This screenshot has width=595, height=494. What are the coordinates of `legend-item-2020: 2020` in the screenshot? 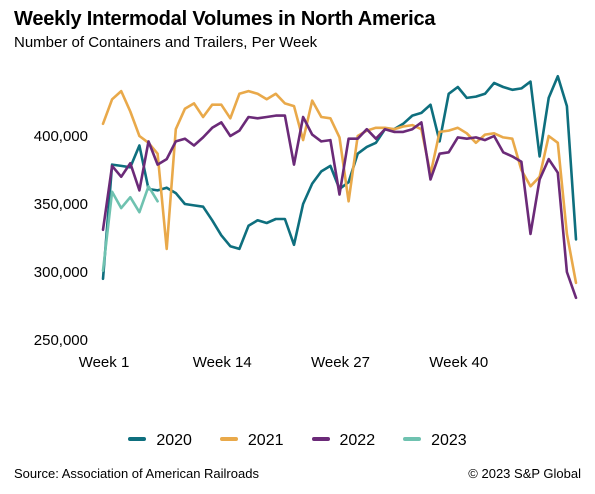 It's located at (160, 441).